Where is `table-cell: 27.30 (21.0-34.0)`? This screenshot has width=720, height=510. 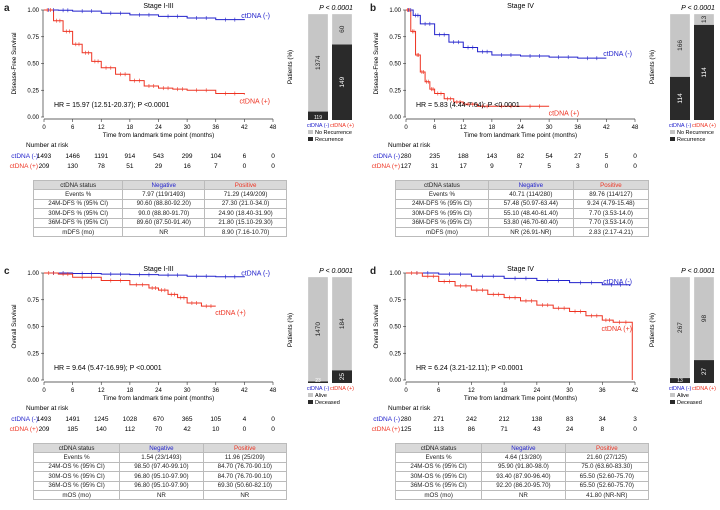 table-cell: 27.30 (21.0-34.0) is located at coordinates (245, 204).